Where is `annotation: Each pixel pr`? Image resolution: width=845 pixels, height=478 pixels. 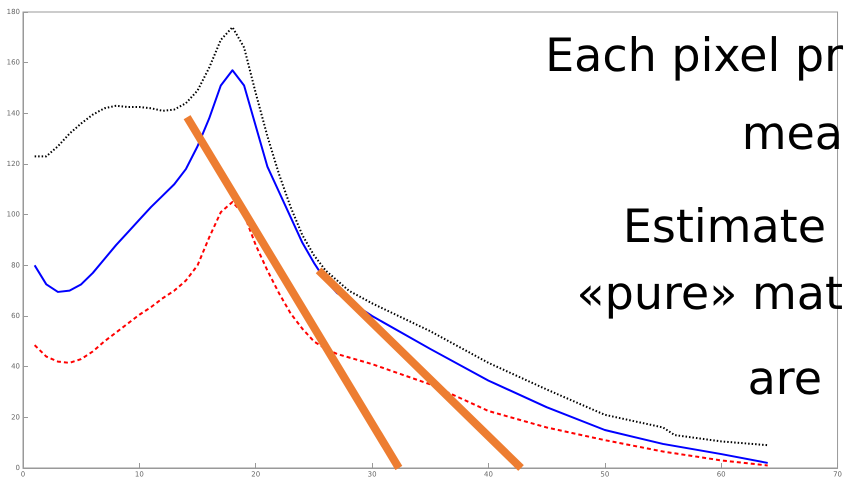
annotation: Each pixel pr is located at coordinates (694, 55).